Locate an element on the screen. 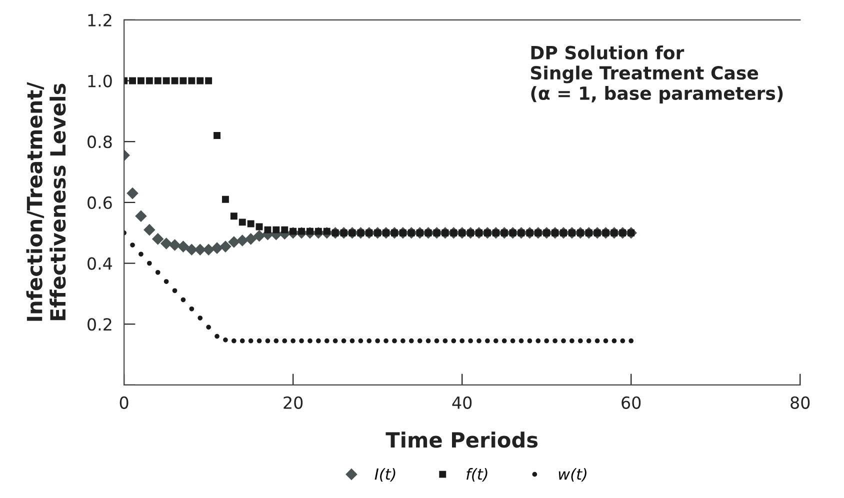 The width and height of the screenshot is (844, 498). legend-label: w(t) is located at coordinates (572, 475).